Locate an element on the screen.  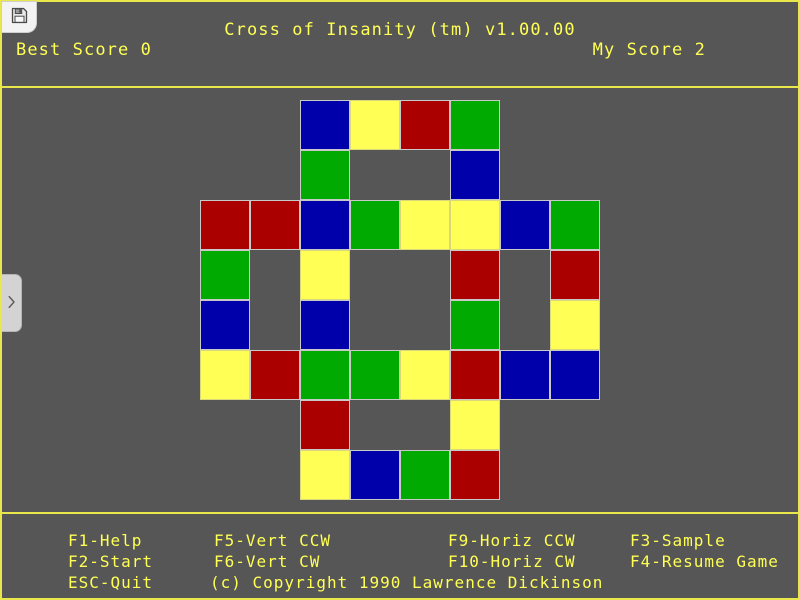
sidebar-expand-button is located at coordinates (12, 303).